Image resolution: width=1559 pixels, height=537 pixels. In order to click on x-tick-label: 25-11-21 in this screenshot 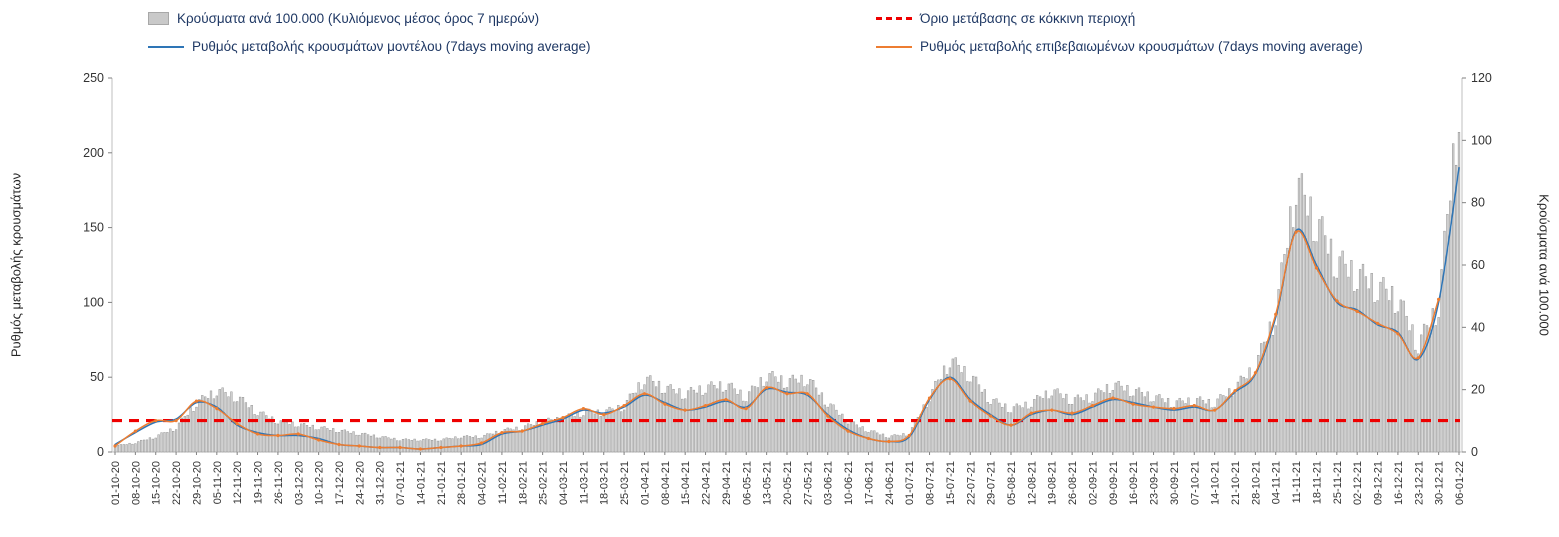, I will do `click(1338, 482)`.